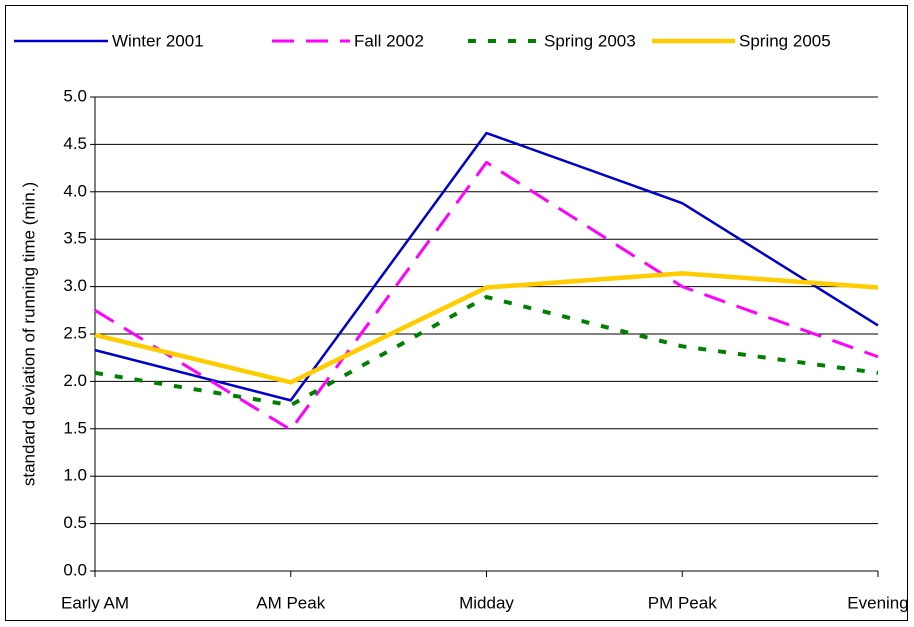 This screenshot has width=914, height=627. Describe the element at coordinates (389, 40) in the screenshot. I see `legend-label: Fall 2002` at that location.